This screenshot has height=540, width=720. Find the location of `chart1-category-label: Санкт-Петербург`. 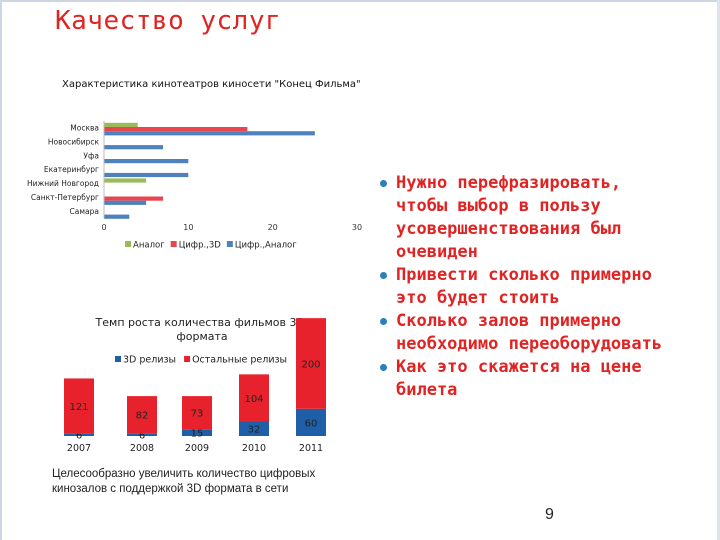

chart1-category-label: Санкт-Петербург is located at coordinates (65, 197).